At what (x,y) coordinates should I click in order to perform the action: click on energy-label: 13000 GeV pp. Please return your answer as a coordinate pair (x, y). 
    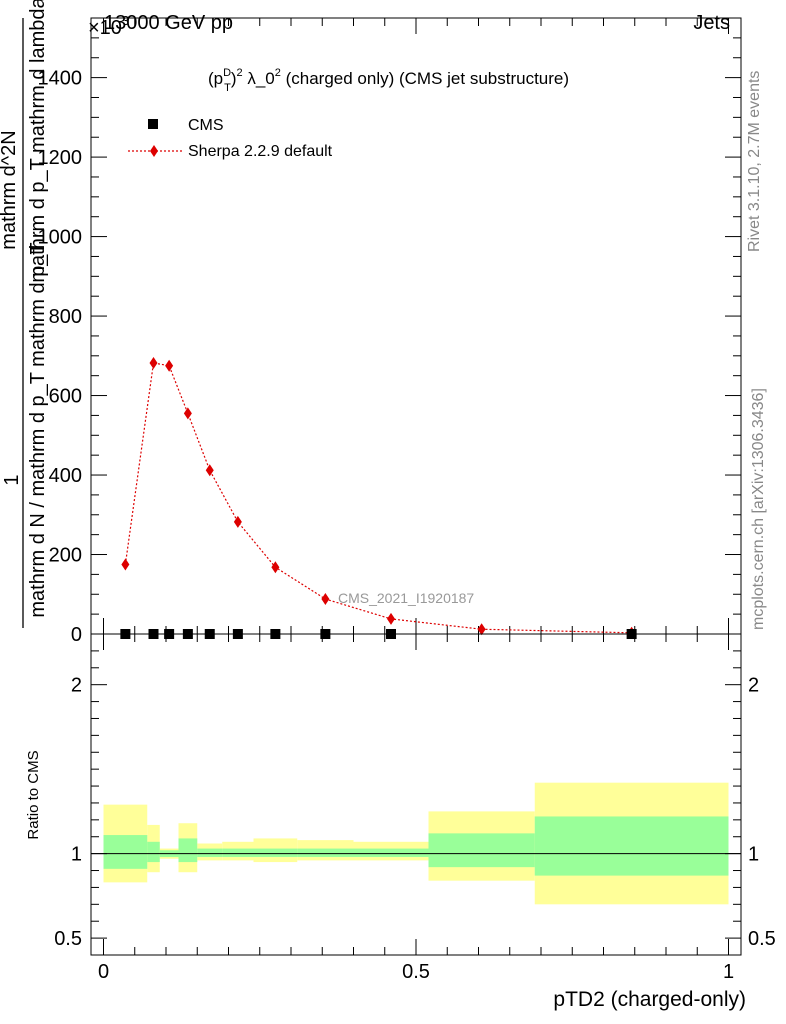
    Looking at the image, I should click on (168, 23).